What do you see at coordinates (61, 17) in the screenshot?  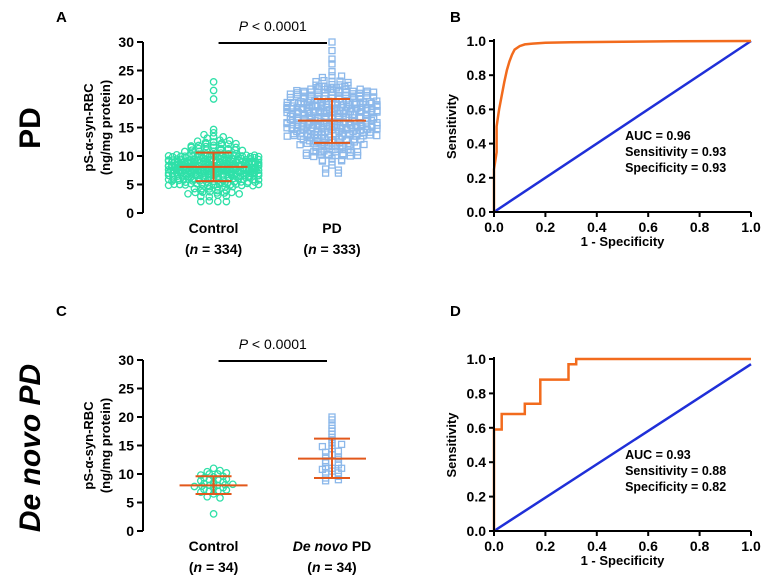 I see `panel-letter-a: A` at bounding box center [61, 17].